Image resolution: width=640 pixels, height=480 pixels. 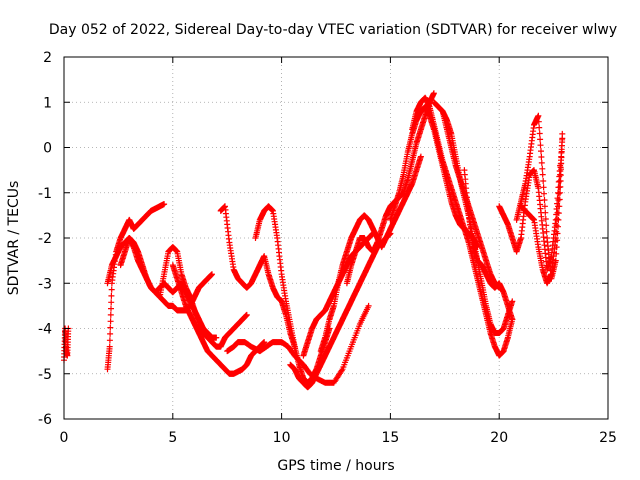 I want to click on y-tick-label: 0, so click(x=47, y=149).